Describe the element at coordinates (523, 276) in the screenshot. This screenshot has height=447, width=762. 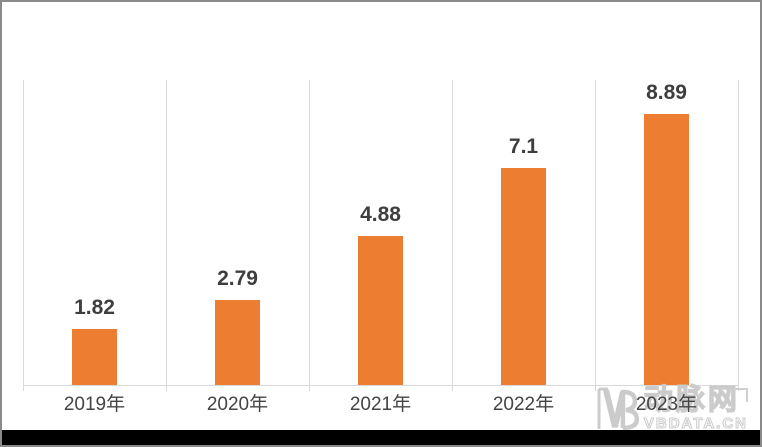
I see `bar-2022年` at that location.